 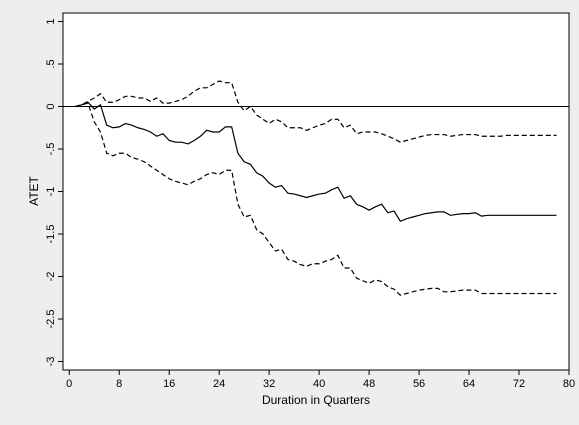 I want to click on y-axis-title: ATET, so click(x=34, y=190).